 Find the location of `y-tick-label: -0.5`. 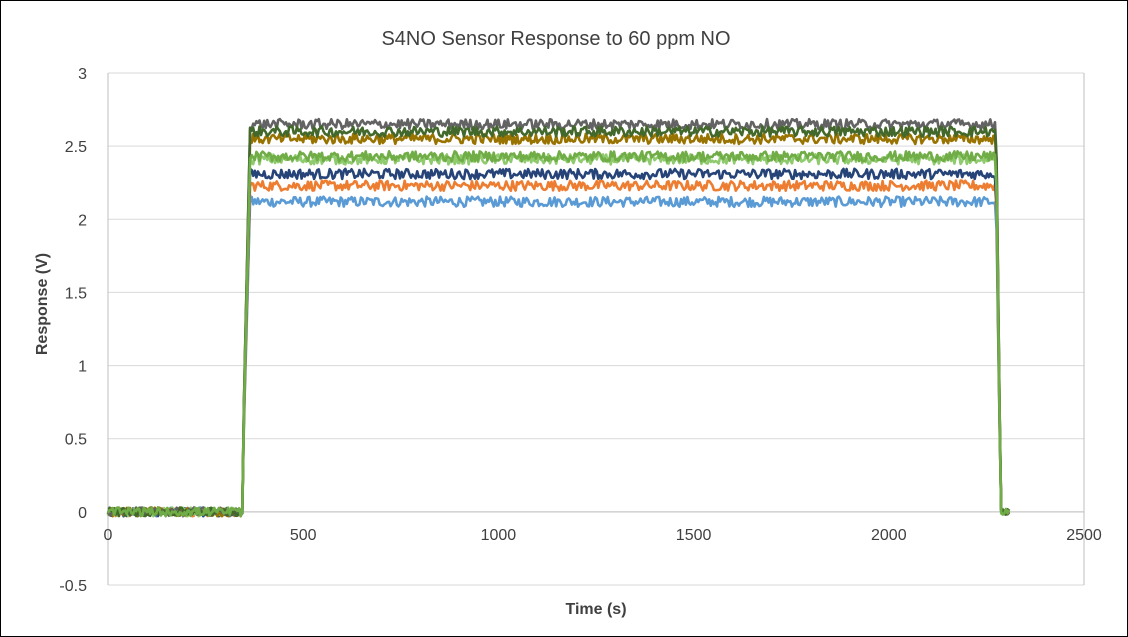

y-tick-label: -0.5 is located at coordinates (73, 586).